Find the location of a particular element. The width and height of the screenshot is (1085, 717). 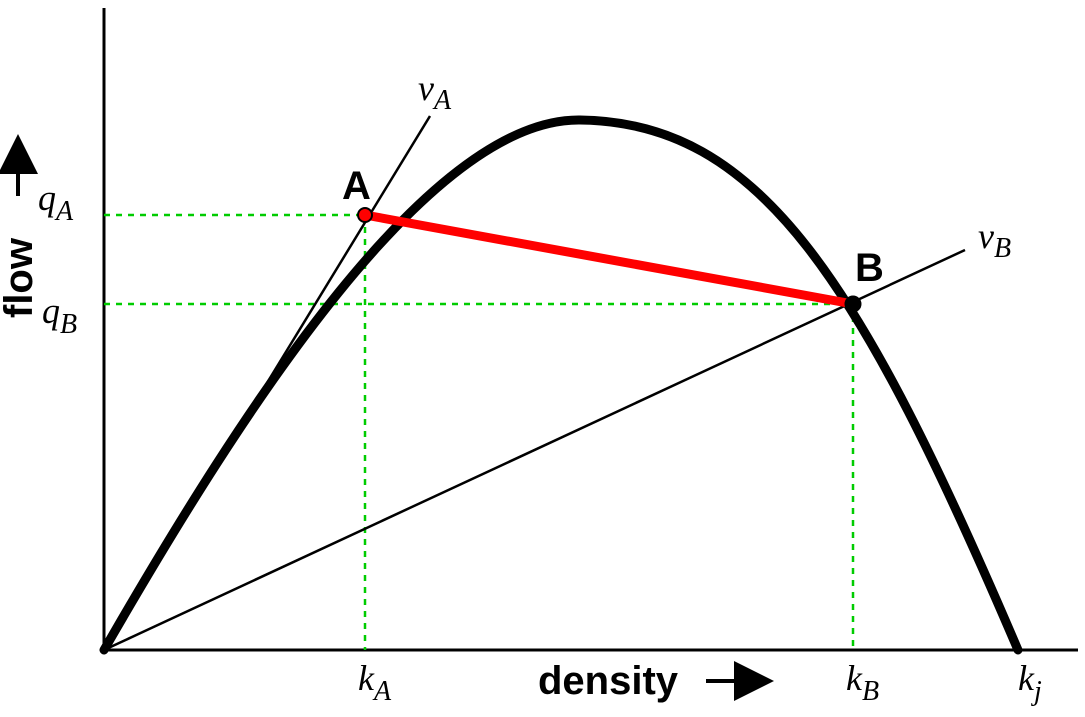

speed-label-vb-sub: B is located at coordinates (1002, 248).